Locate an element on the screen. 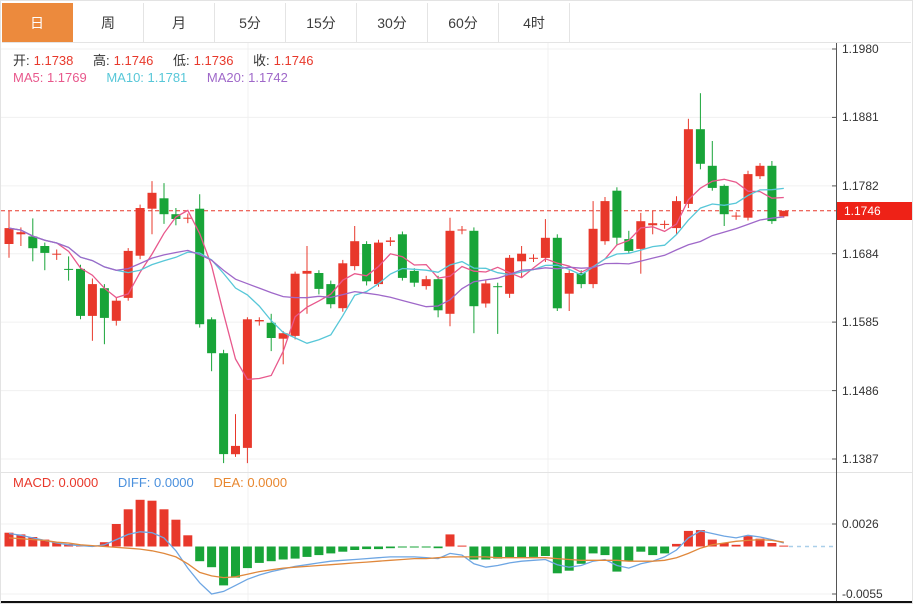 The image size is (913, 604). price-tick-label: 1.1585 is located at coordinates (860, 322).